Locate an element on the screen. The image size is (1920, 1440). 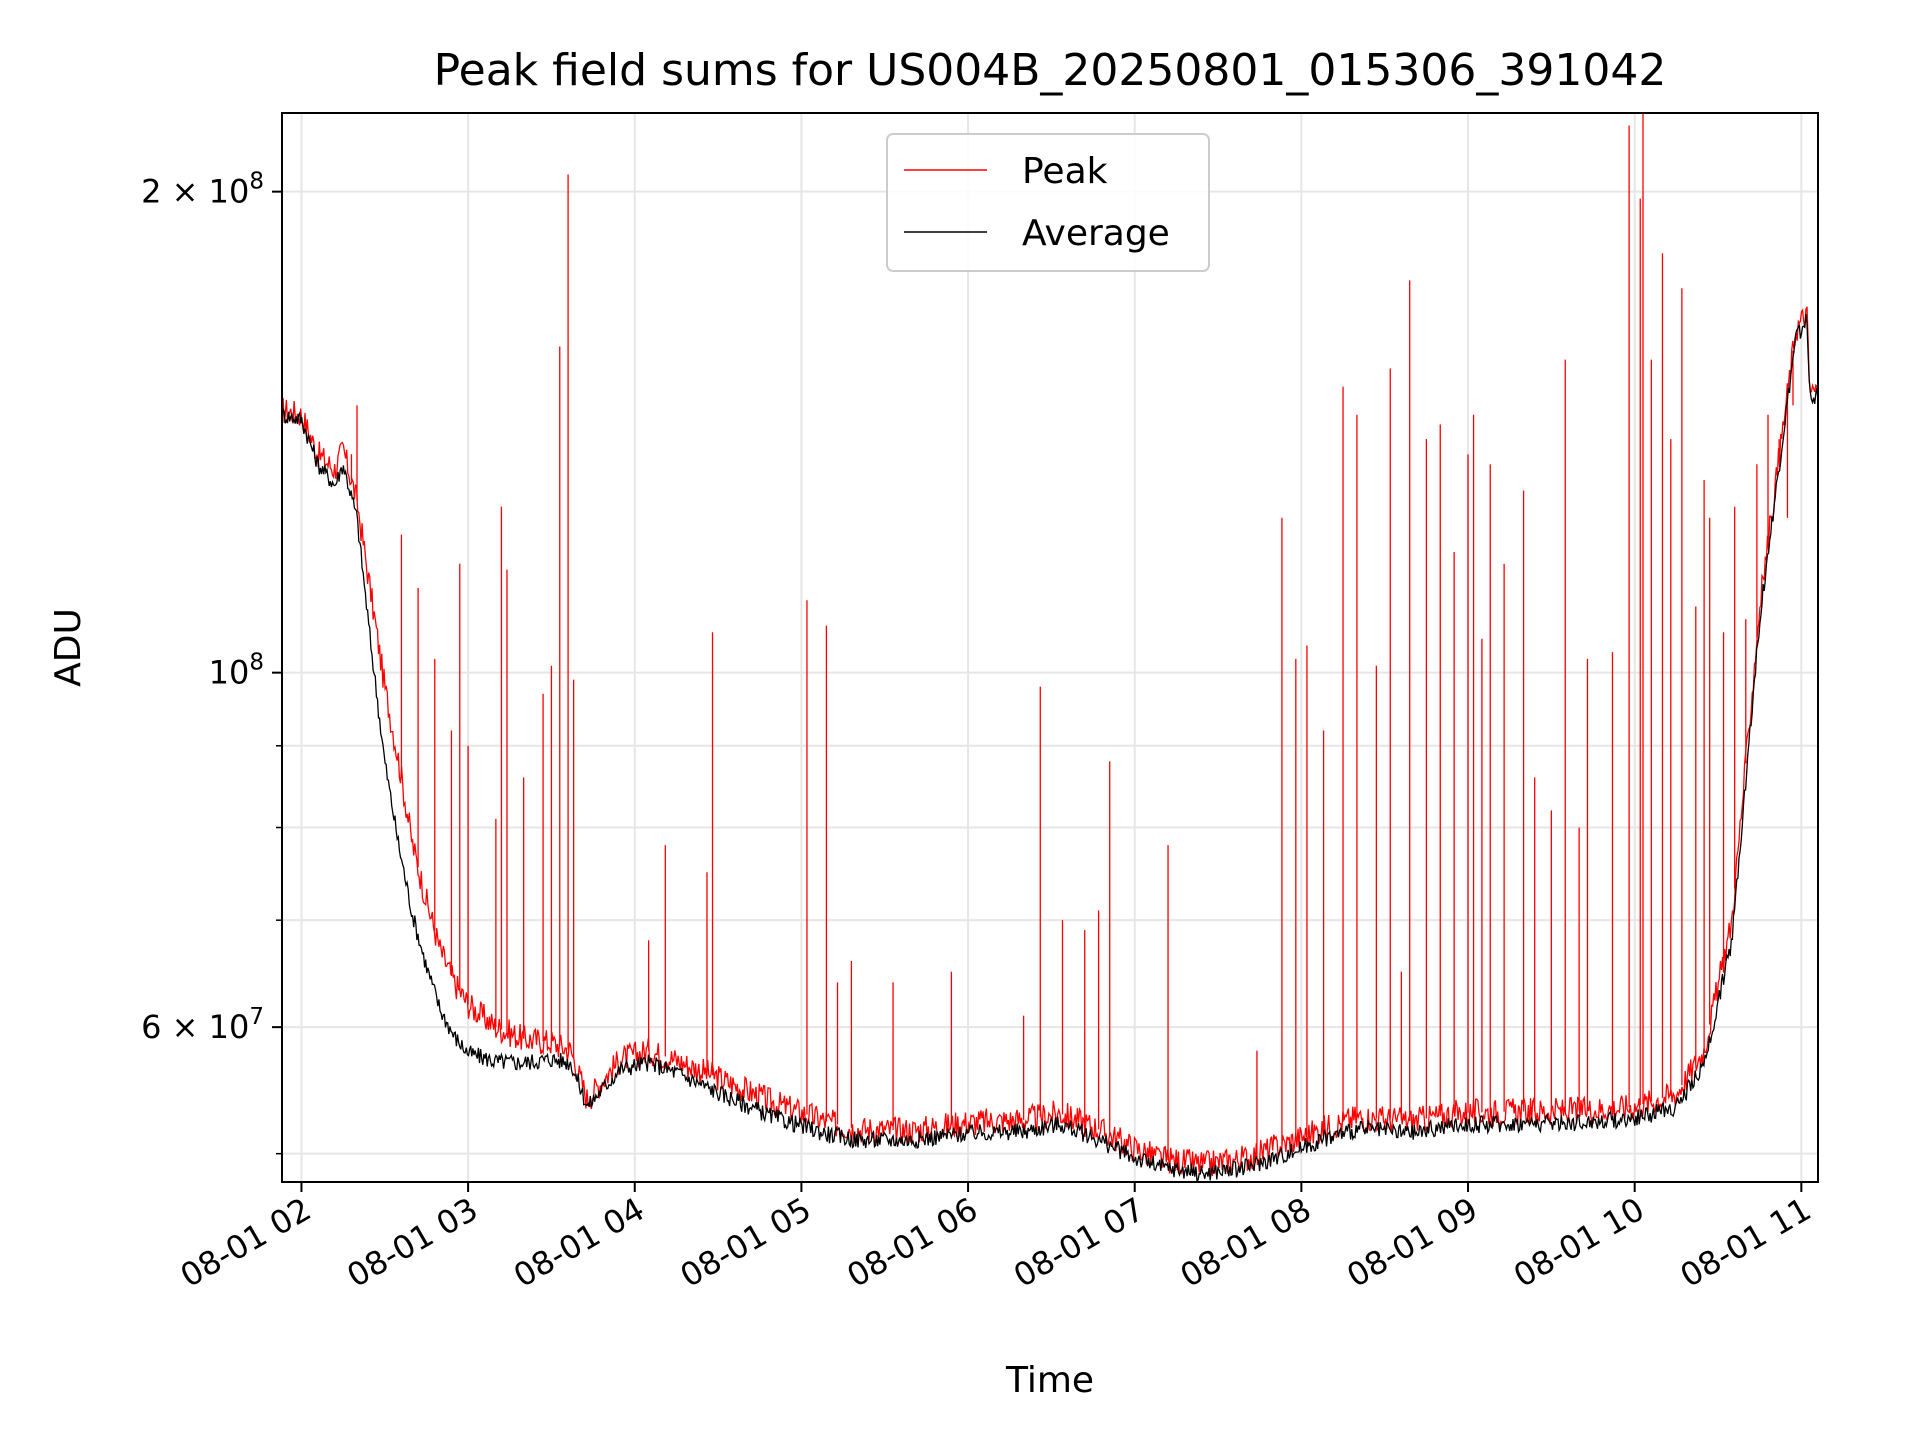
legend: Peak Average is located at coordinates (1048, 202).